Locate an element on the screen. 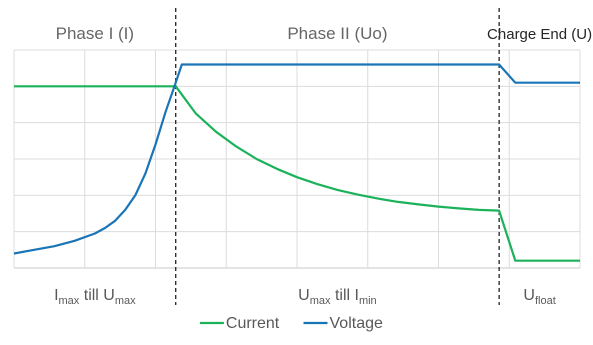 Image resolution: width=593 pixels, height=345 pixels. phase-range-label: Imax till Umax is located at coordinates (95, 297).